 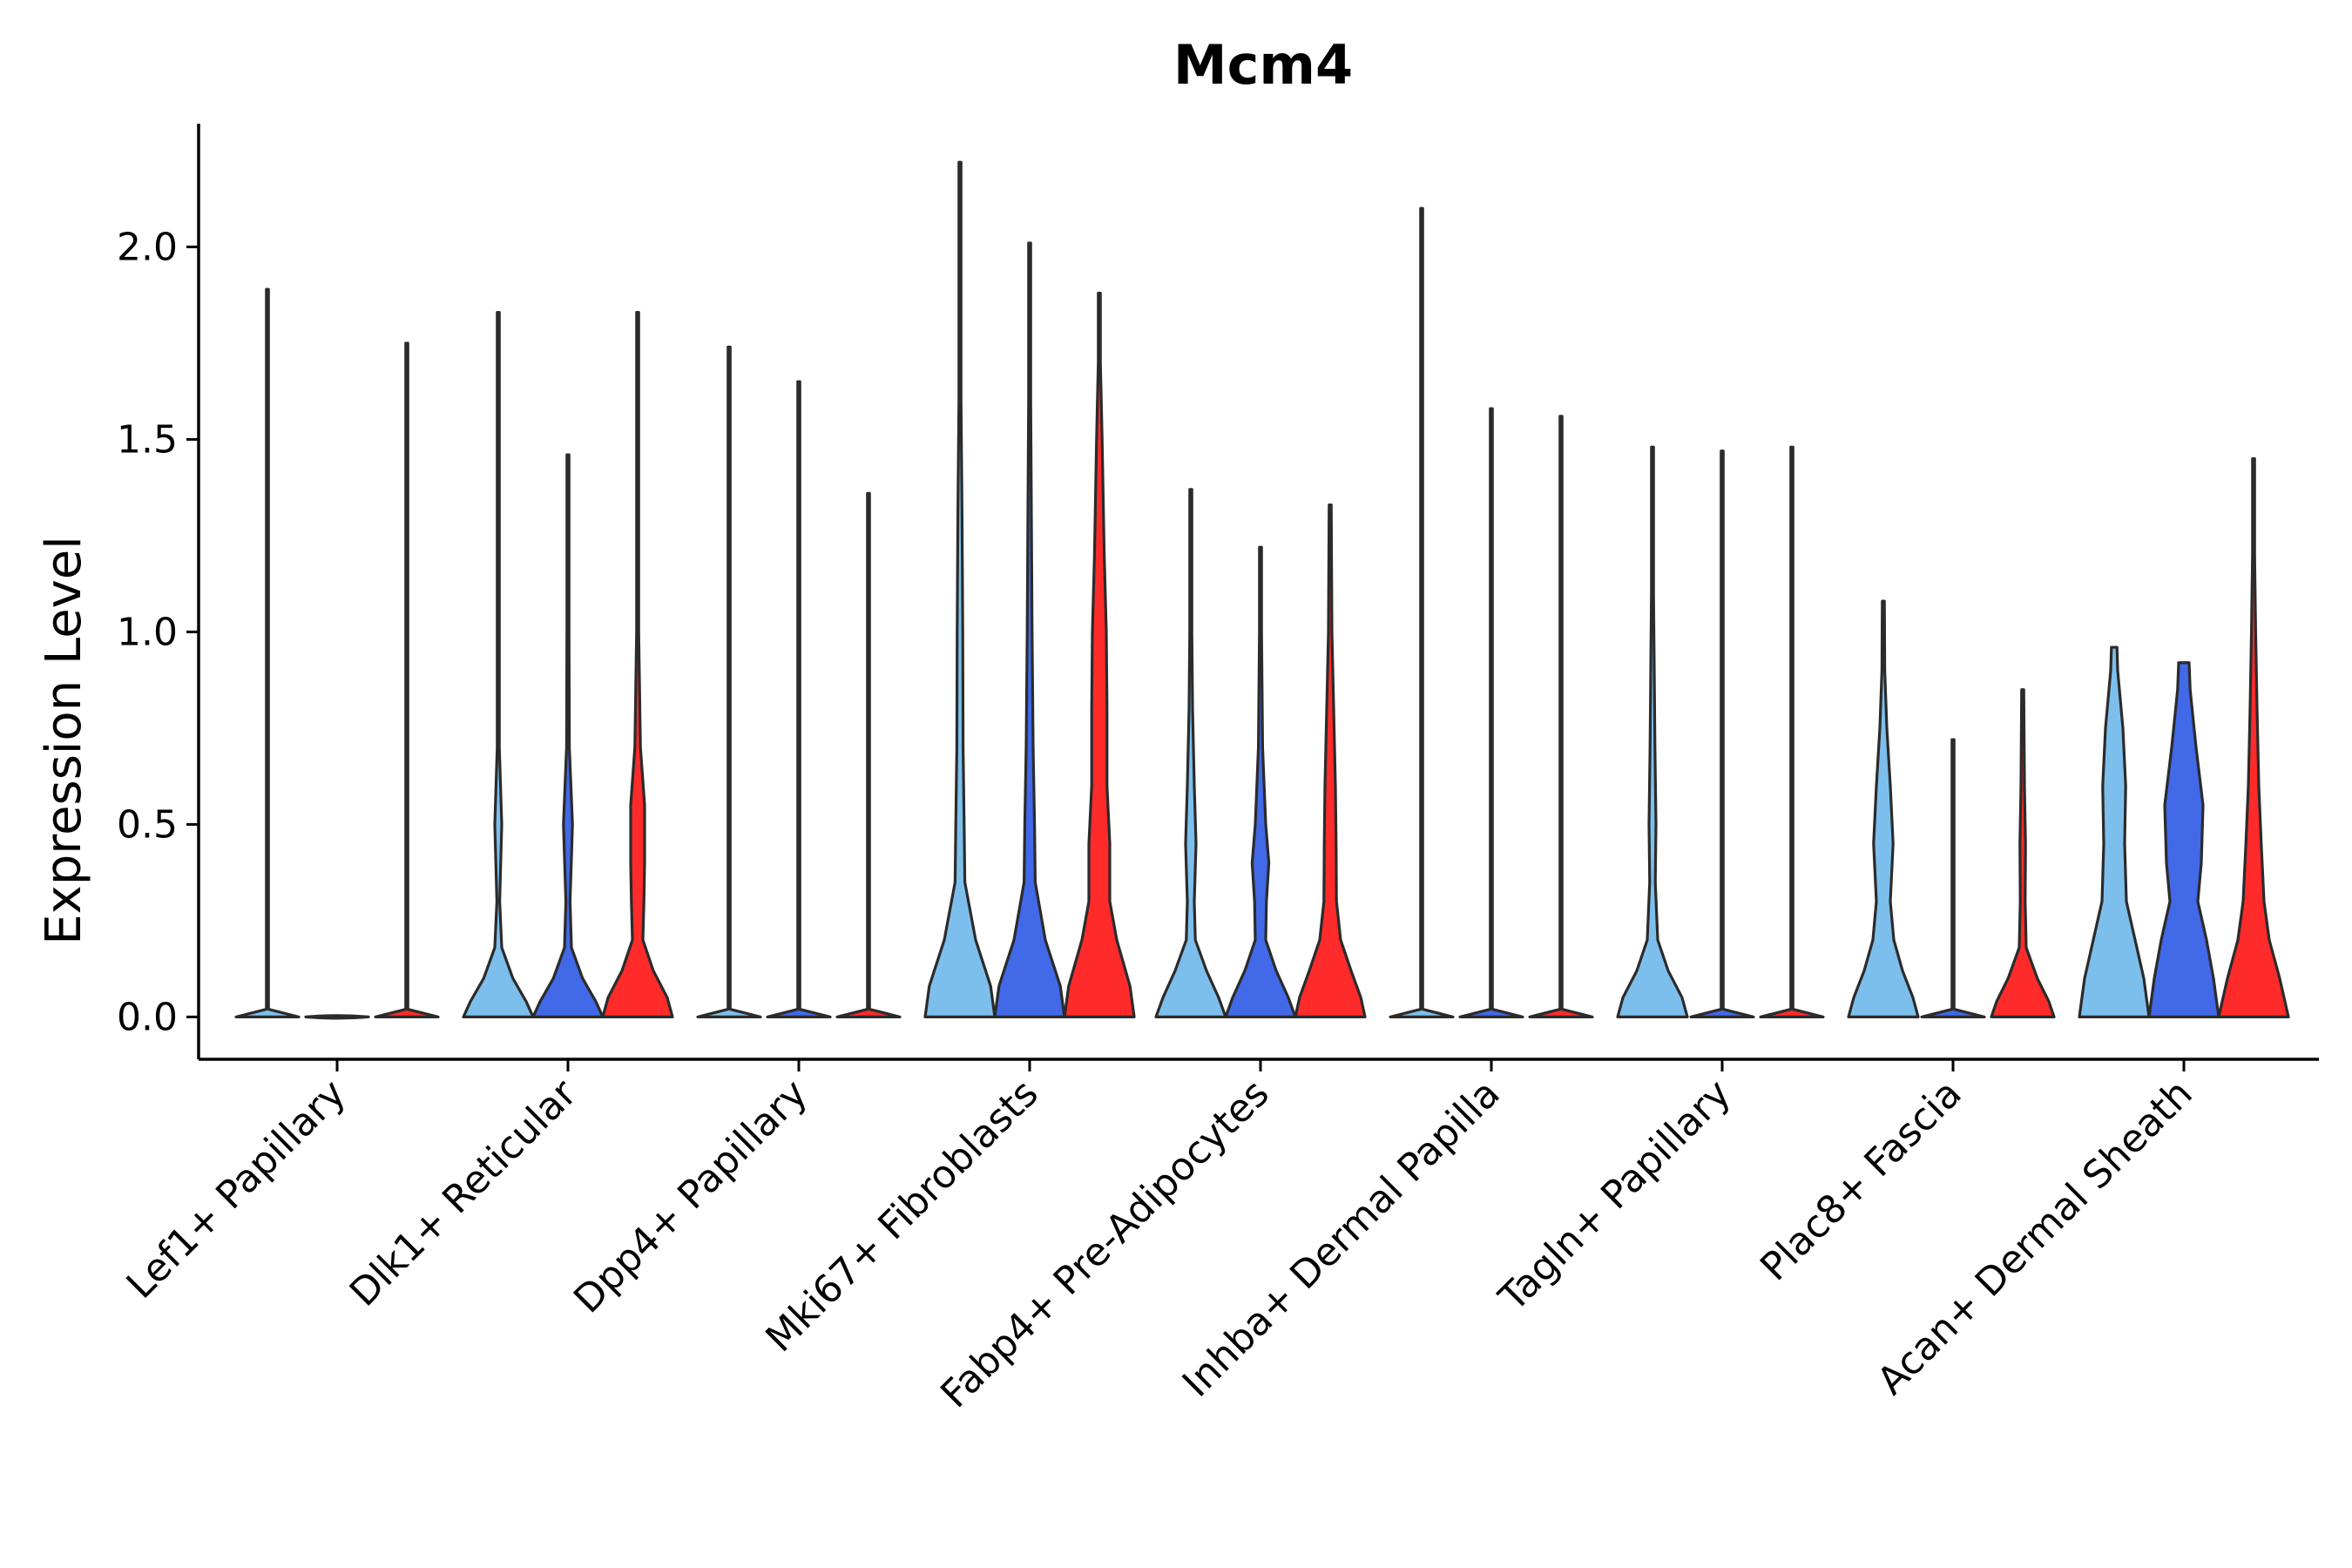 I want to click on y-ticks: 0.0 0.5 1.0 1.5 2.0, so click(x=158, y=632).